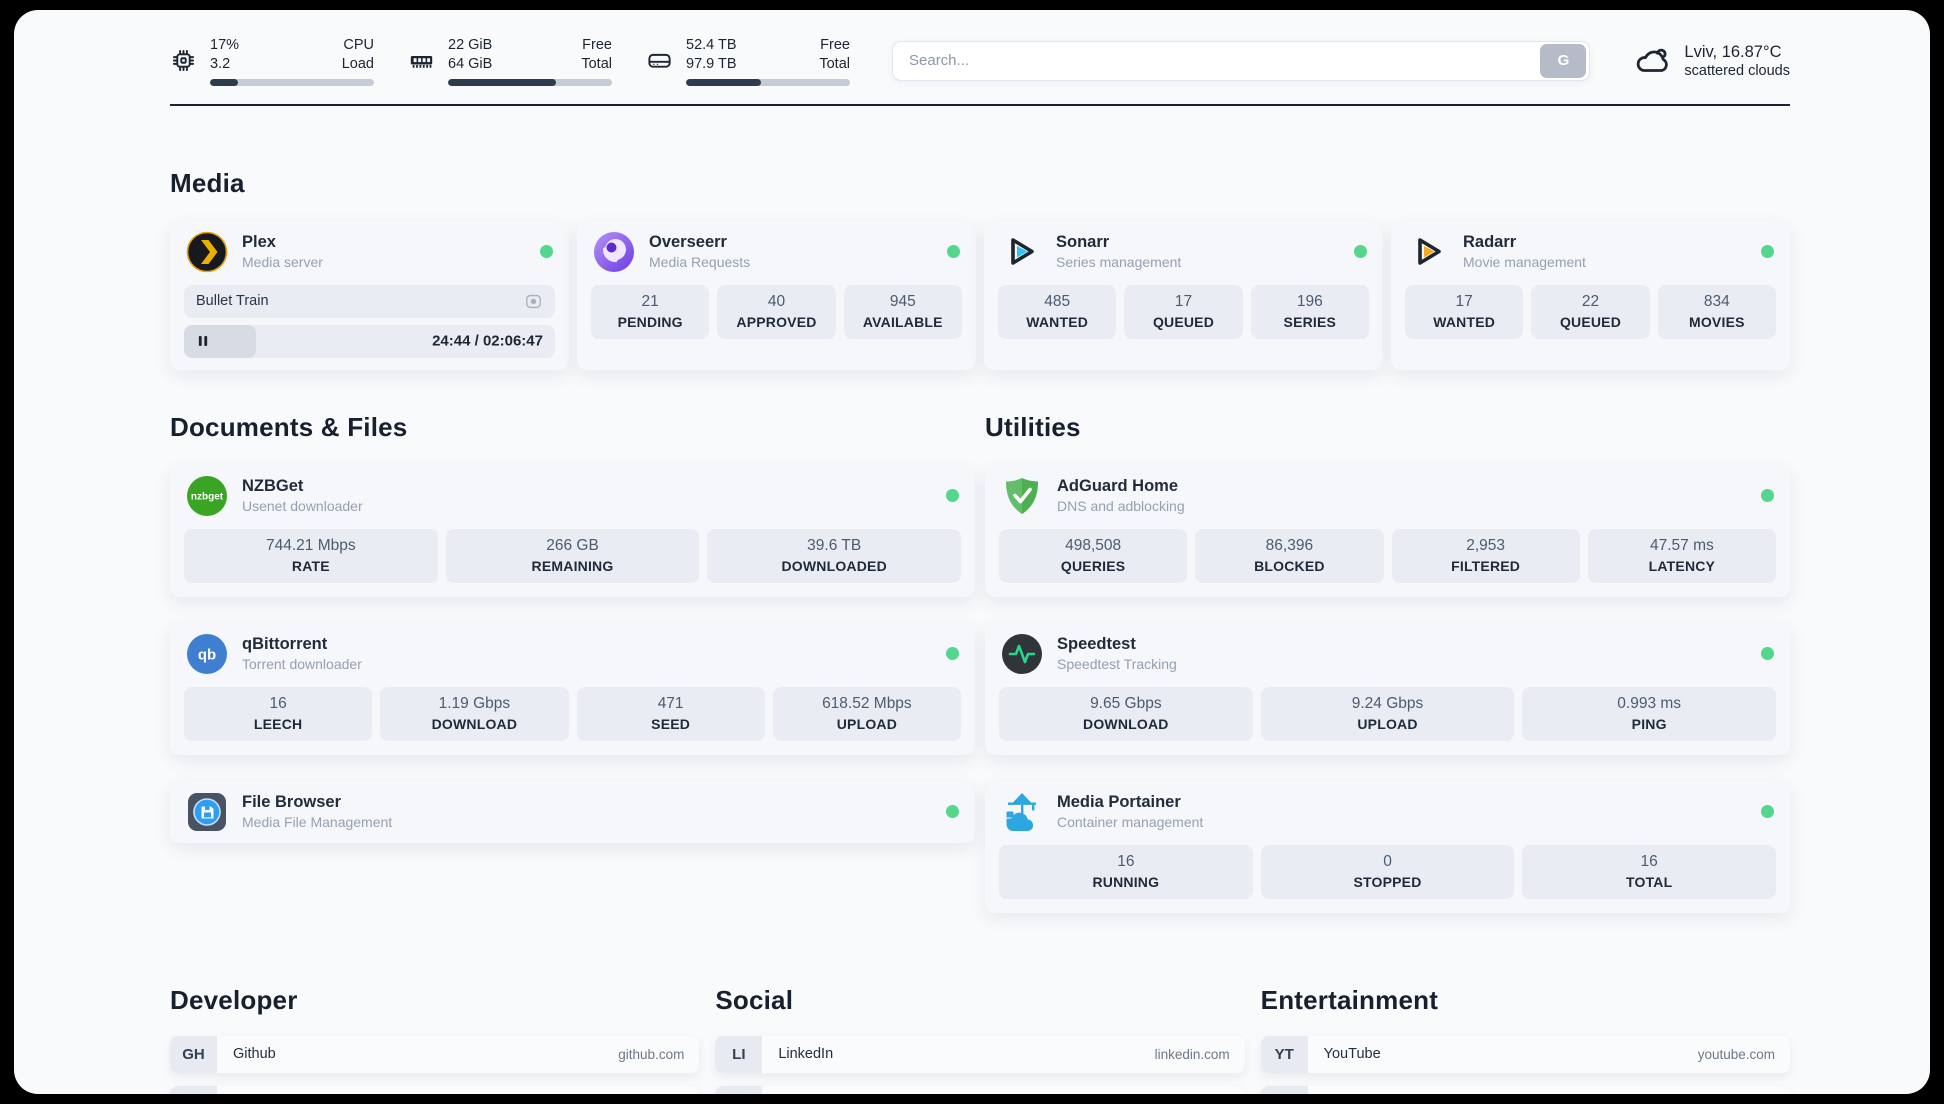 Image resolution: width=1944 pixels, height=1104 pixels. I want to click on stat-value: 86,396, so click(1289, 545).